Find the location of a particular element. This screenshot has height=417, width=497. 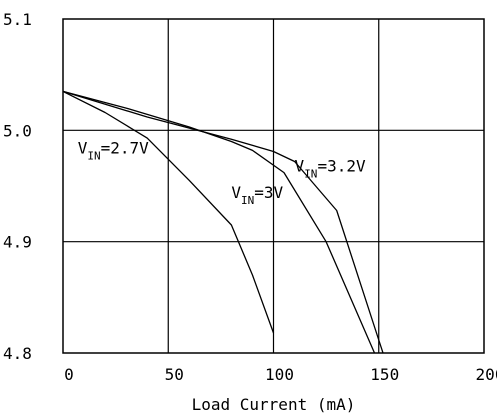

series-label-2: VIN=3V is located at coordinates (257, 195).